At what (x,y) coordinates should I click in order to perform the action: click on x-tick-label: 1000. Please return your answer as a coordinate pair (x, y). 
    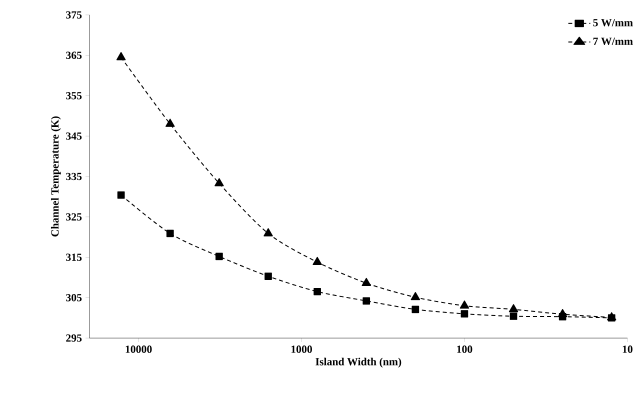
    Looking at the image, I should click on (301, 350).